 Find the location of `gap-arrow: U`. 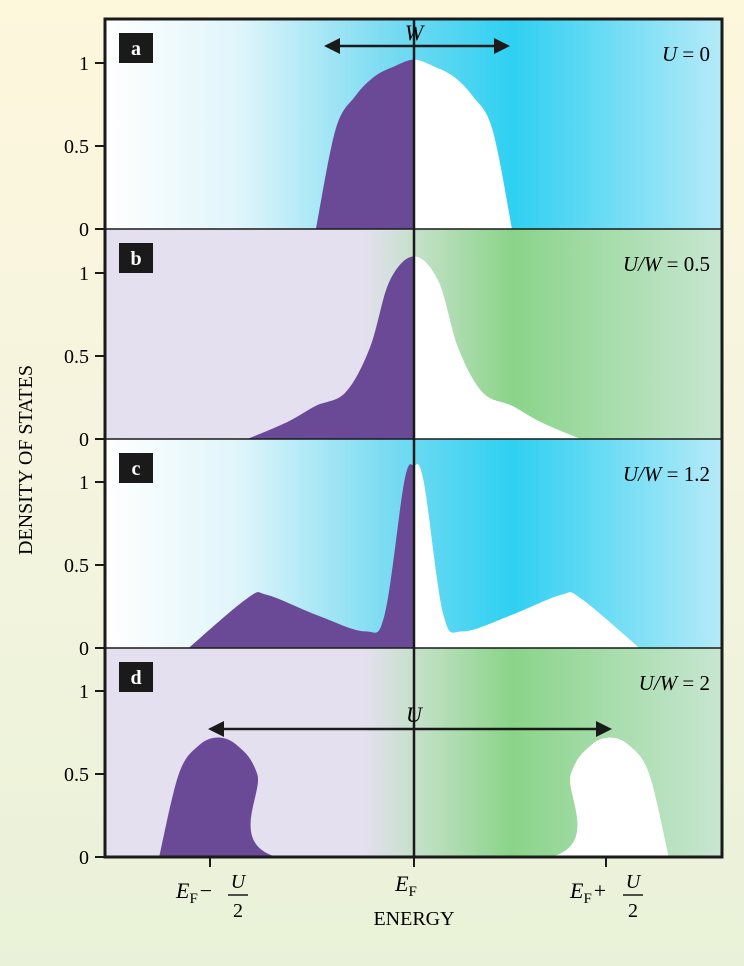

gap-arrow: U is located at coordinates (410, 719).